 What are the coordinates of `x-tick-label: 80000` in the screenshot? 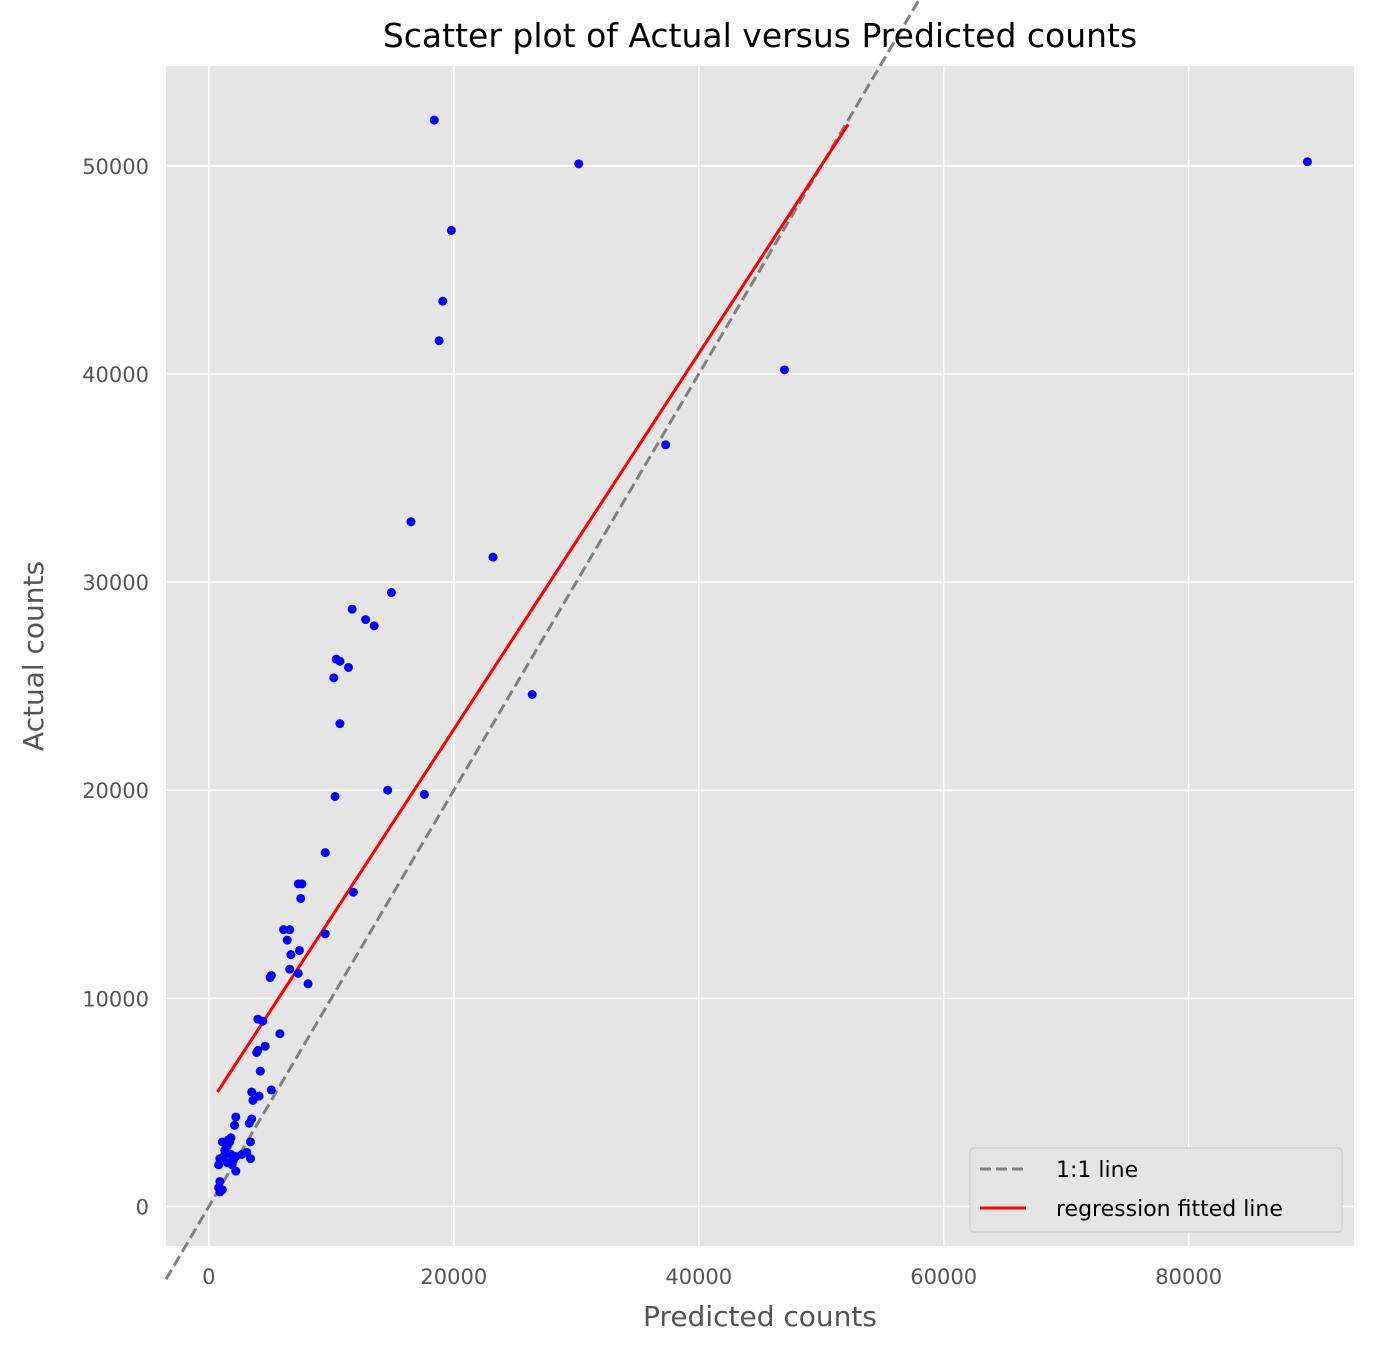 It's located at (1188, 1277).